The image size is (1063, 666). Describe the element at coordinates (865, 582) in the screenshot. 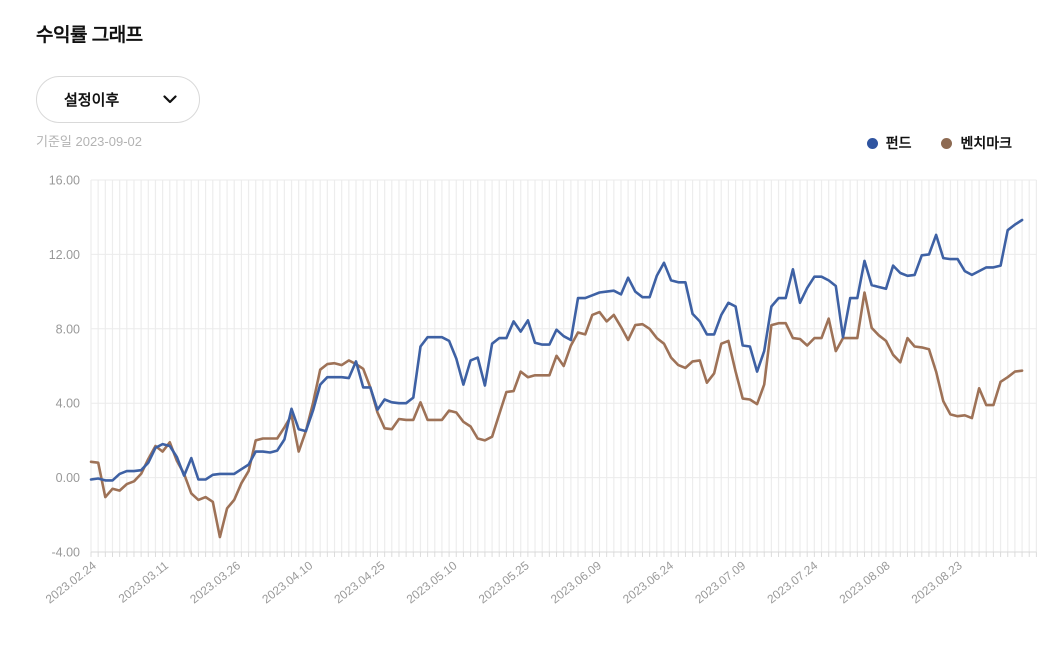

I see `x-axis-label: 2023.08.08` at that location.